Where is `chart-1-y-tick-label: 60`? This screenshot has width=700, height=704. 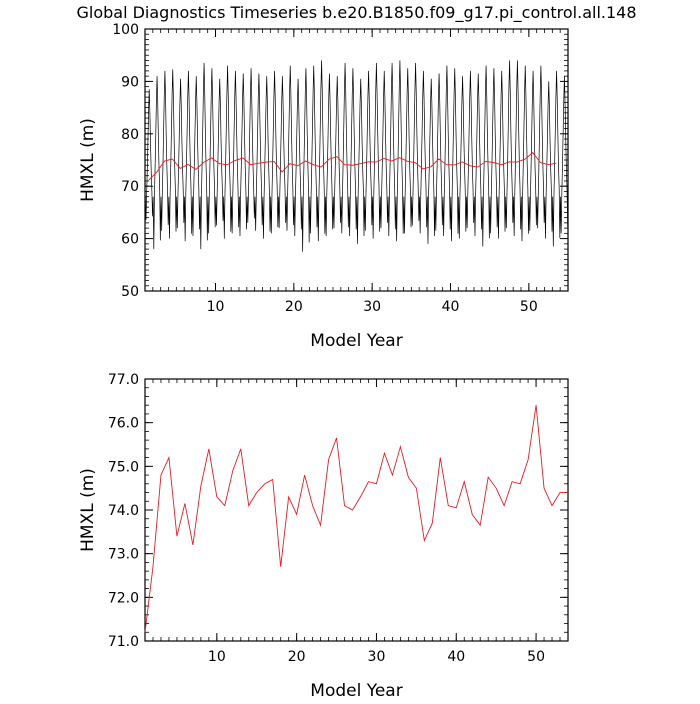
chart-1-y-tick-label: 60 is located at coordinates (130, 240).